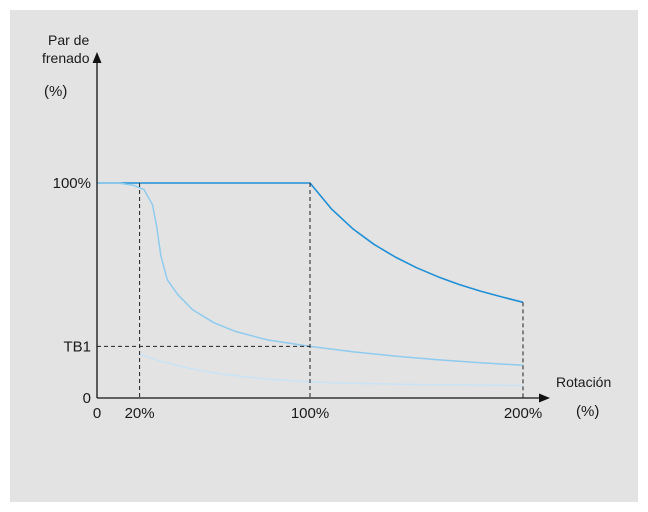  I want to click on x-tick-label: 0, so click(97, 413).